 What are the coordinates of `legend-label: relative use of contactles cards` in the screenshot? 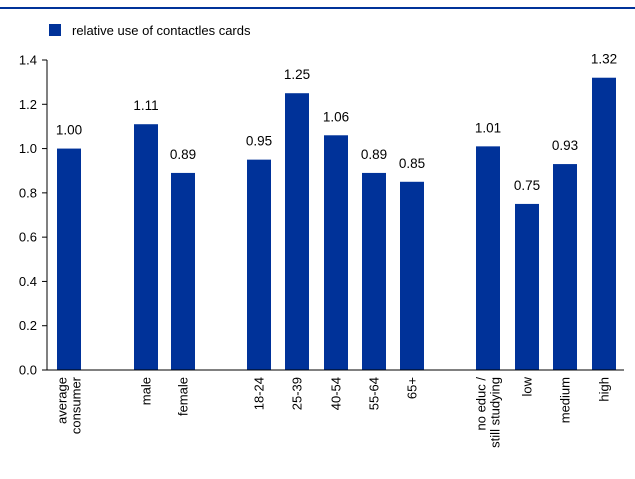 It's located at (161, 30).